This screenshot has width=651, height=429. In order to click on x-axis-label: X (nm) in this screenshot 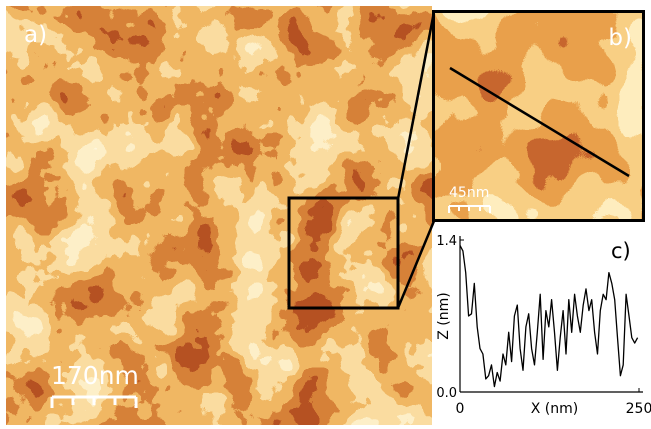, I will do `click(554, 409)`.